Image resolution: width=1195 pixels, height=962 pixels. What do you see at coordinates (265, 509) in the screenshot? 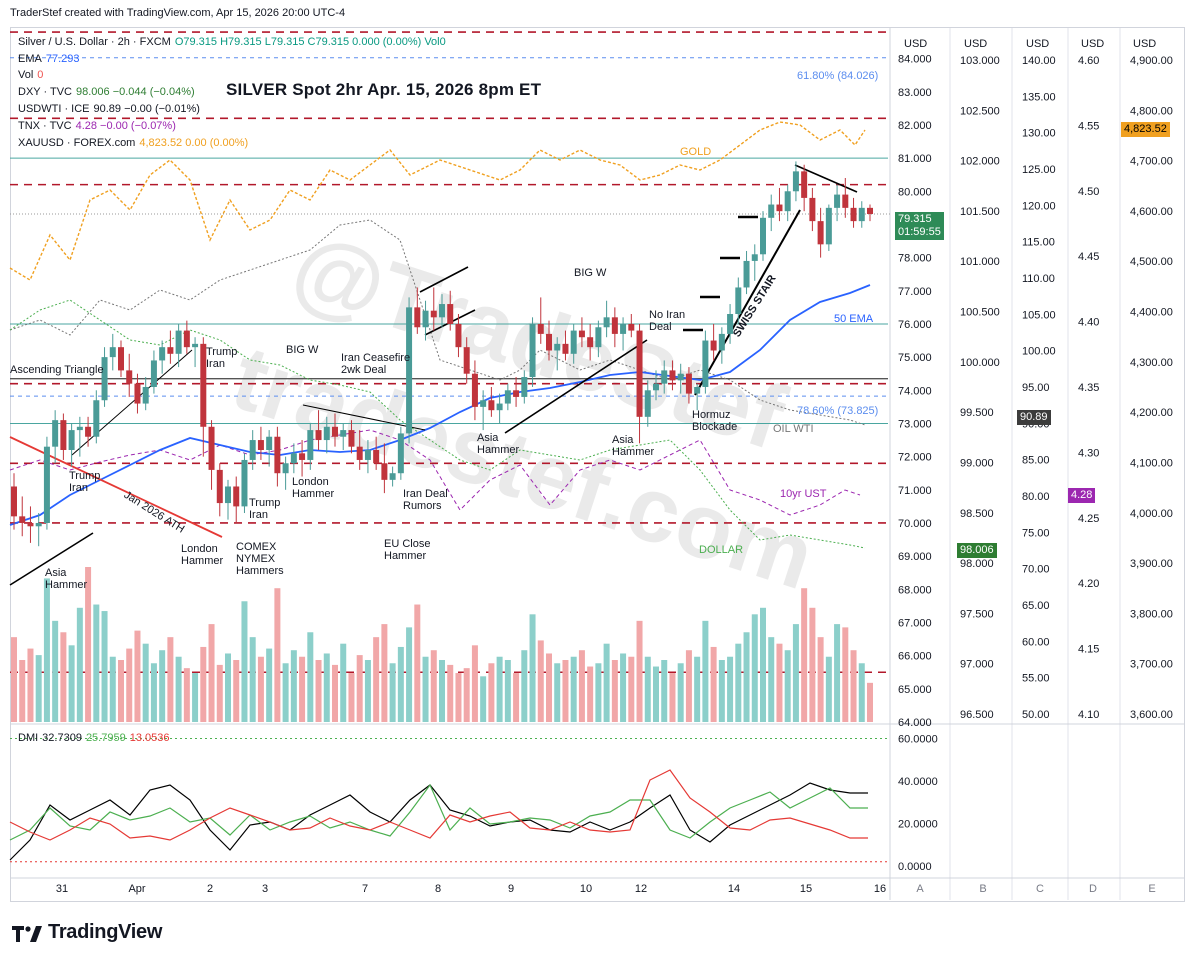
I see `trump-iran-label-3: Trump Iran` at bounding box center [265, 509].